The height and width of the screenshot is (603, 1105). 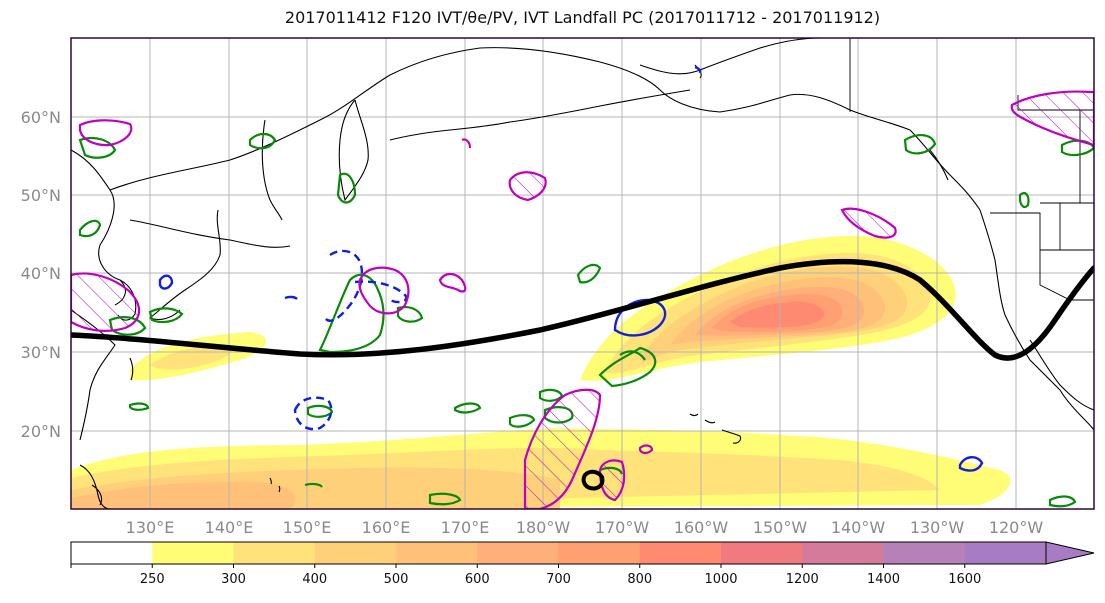 What do you see at coordinates (964, 579) in the screenshot?
I see `colorbar-level-label: 1600` at bounding box center [964, 579].